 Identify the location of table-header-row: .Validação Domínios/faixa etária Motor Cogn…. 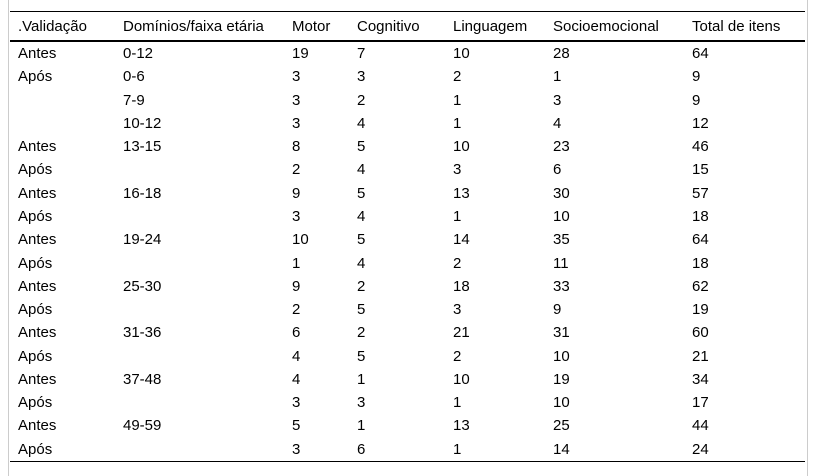
(407, 26).